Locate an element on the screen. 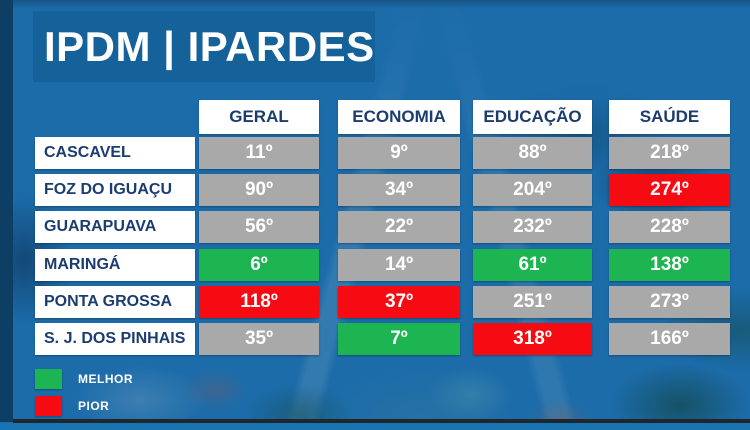 Image resolution: width=750 pixels, height=430 pixels. legend-best-label: MELHOR is located at coordinates (105, 378).